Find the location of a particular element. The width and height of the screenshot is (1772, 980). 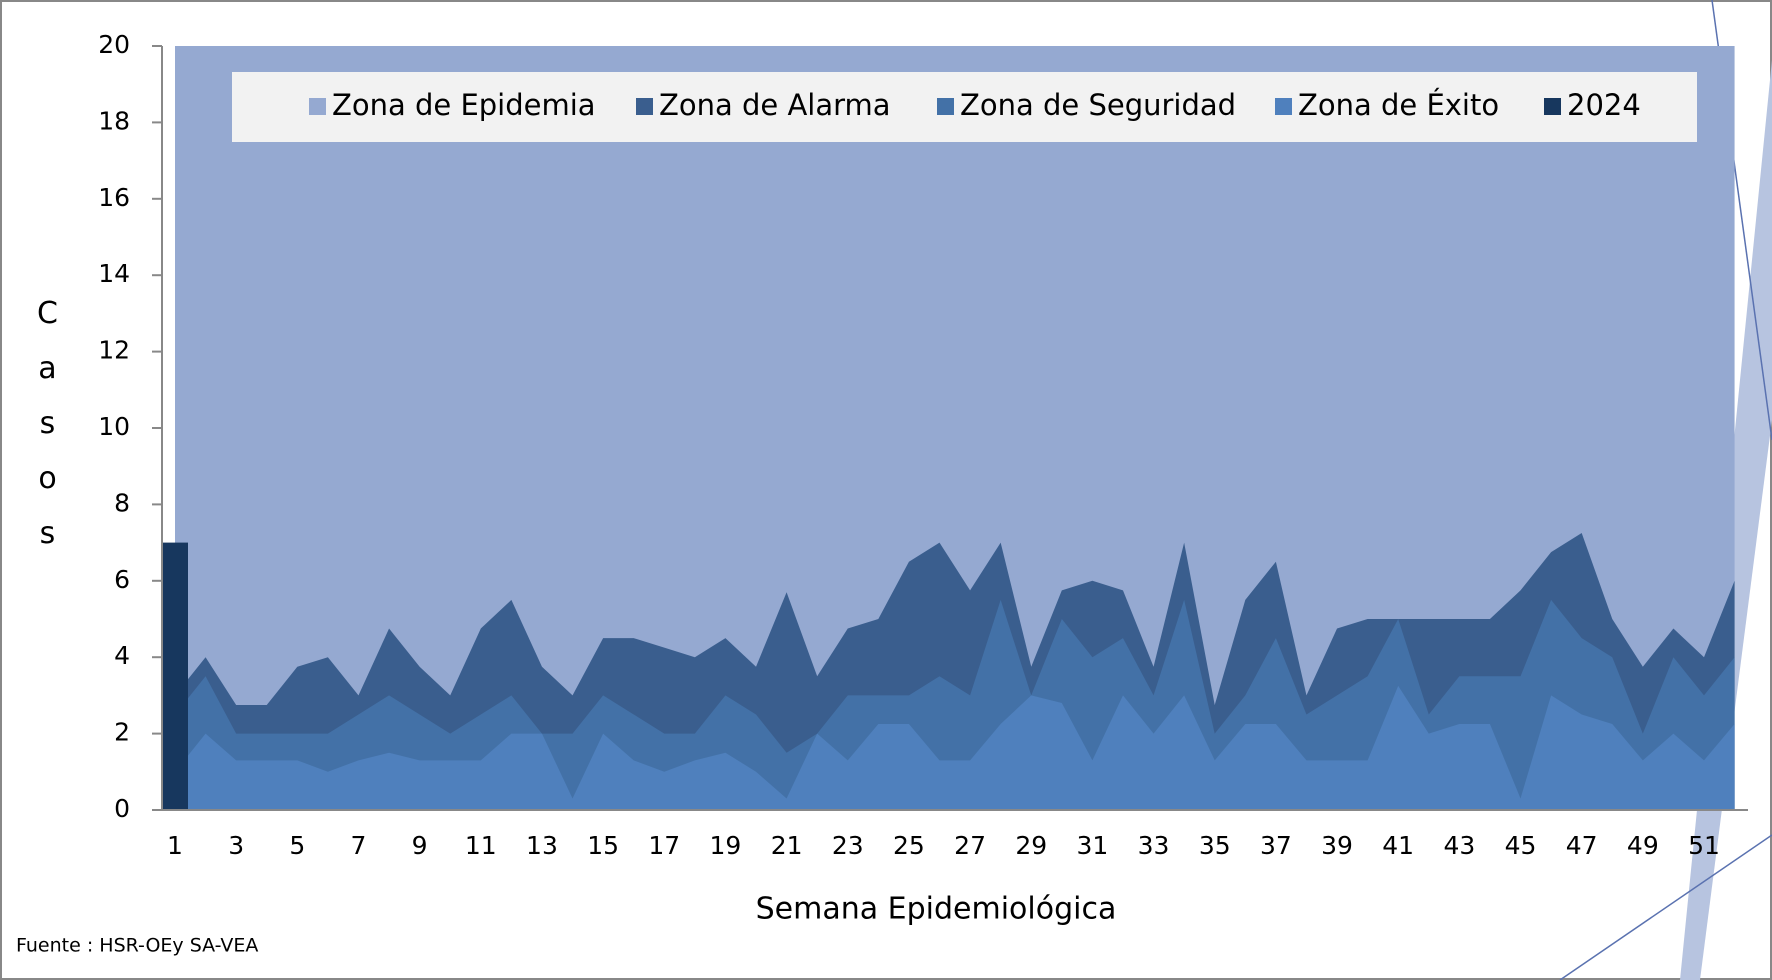

x-tick-label: 51 is located at coordinates (1704, 845).